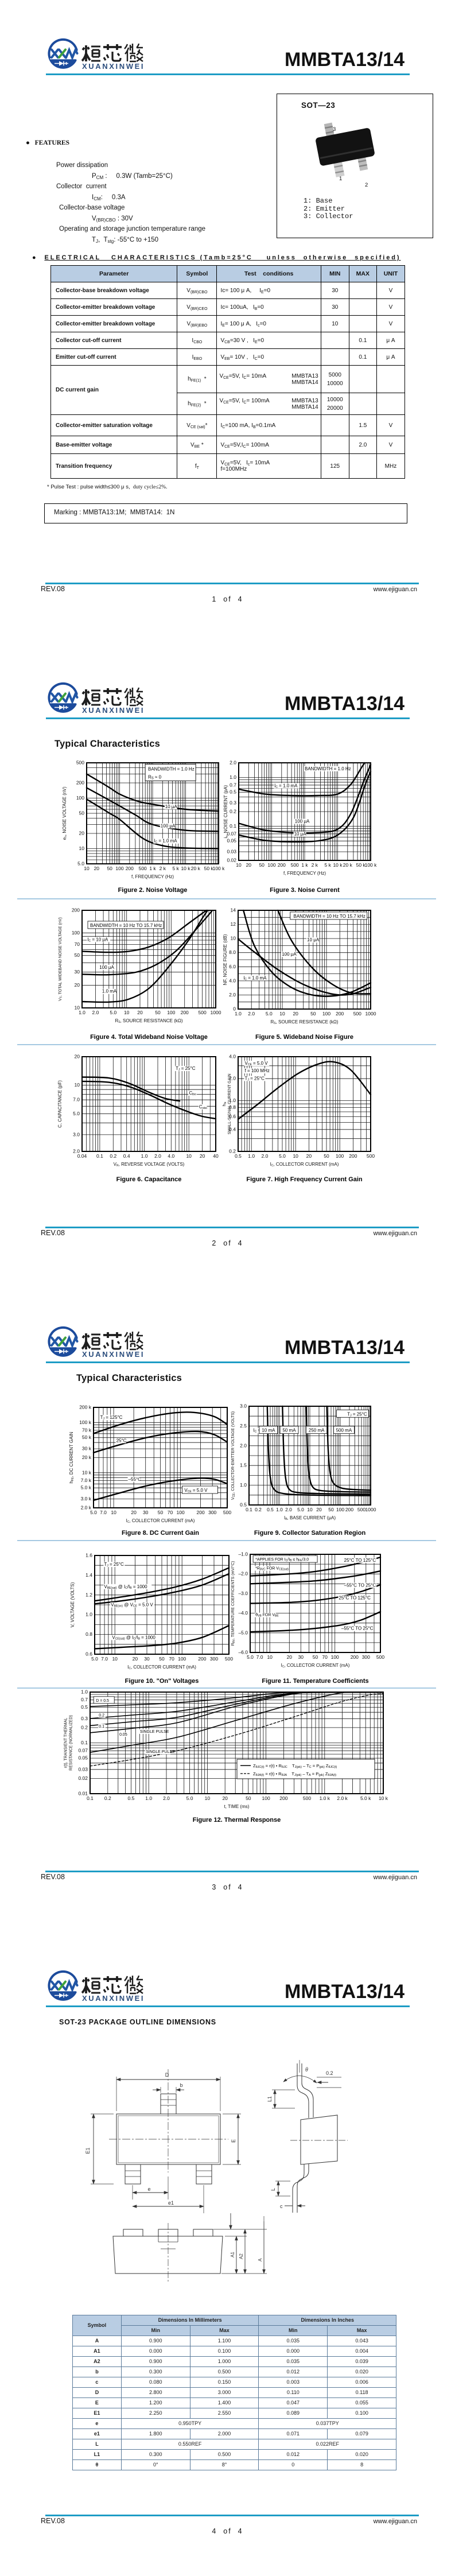 Image resolution: width=455 pixels, height=2576 pixels. Describe the element at coordinates (325, 1657) in the screenshot. I see `svg-text: 70` at that location.